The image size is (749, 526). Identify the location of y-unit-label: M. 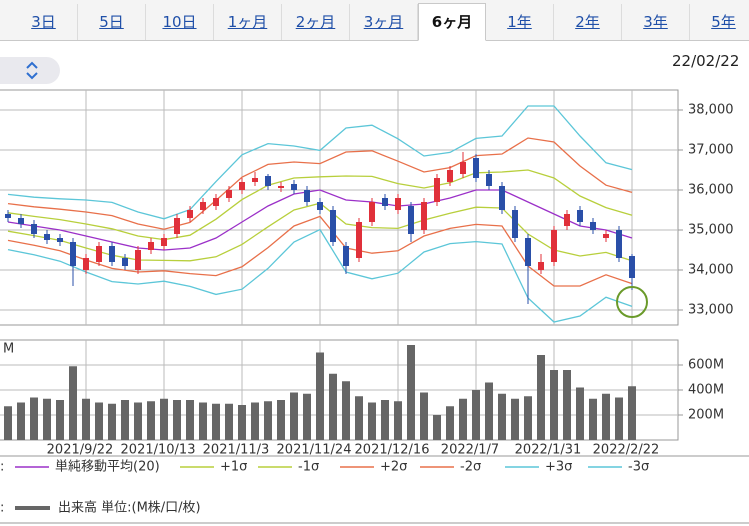
(8, 349).